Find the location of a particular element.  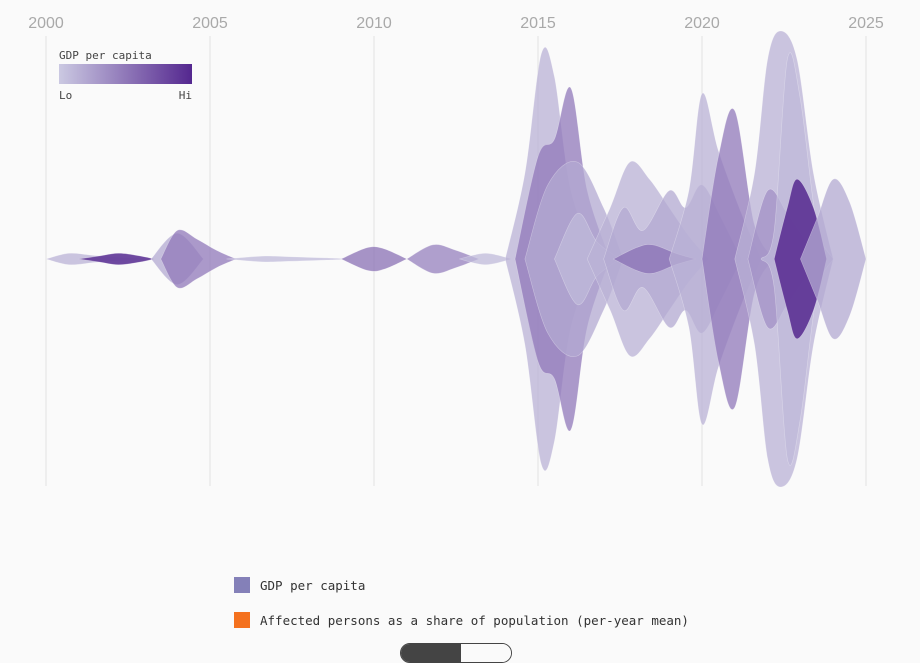

legend-label-gdp: GDP per capita is located at coordinates (313, 585).